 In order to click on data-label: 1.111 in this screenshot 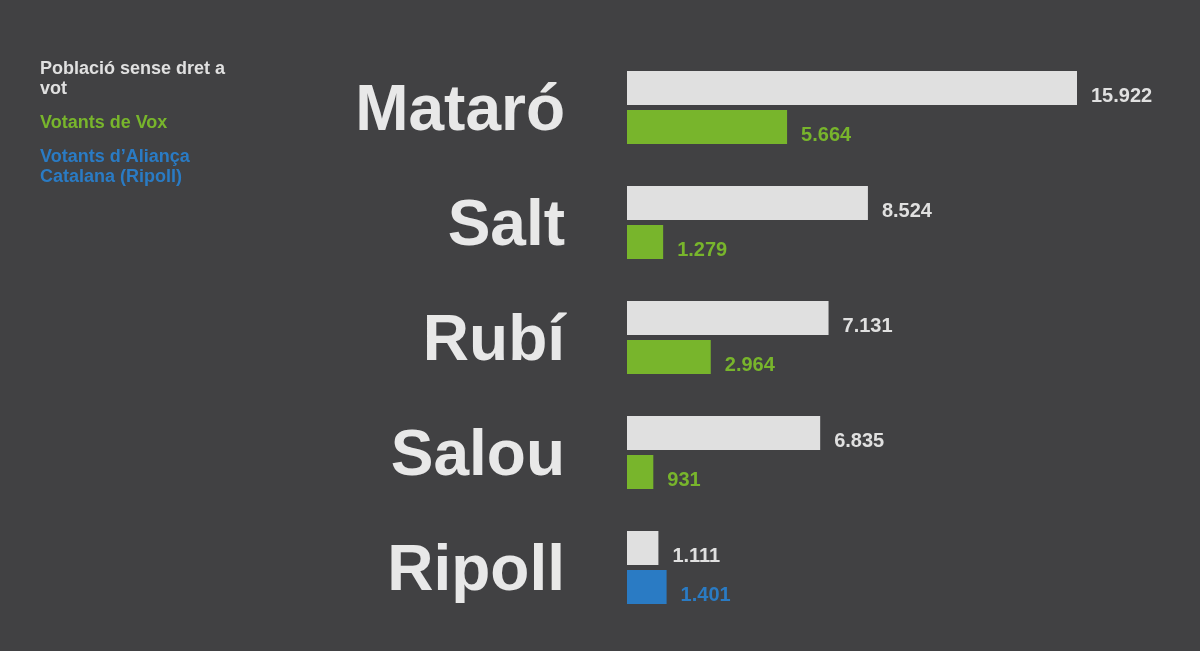, I will do `click(696, 555)`.